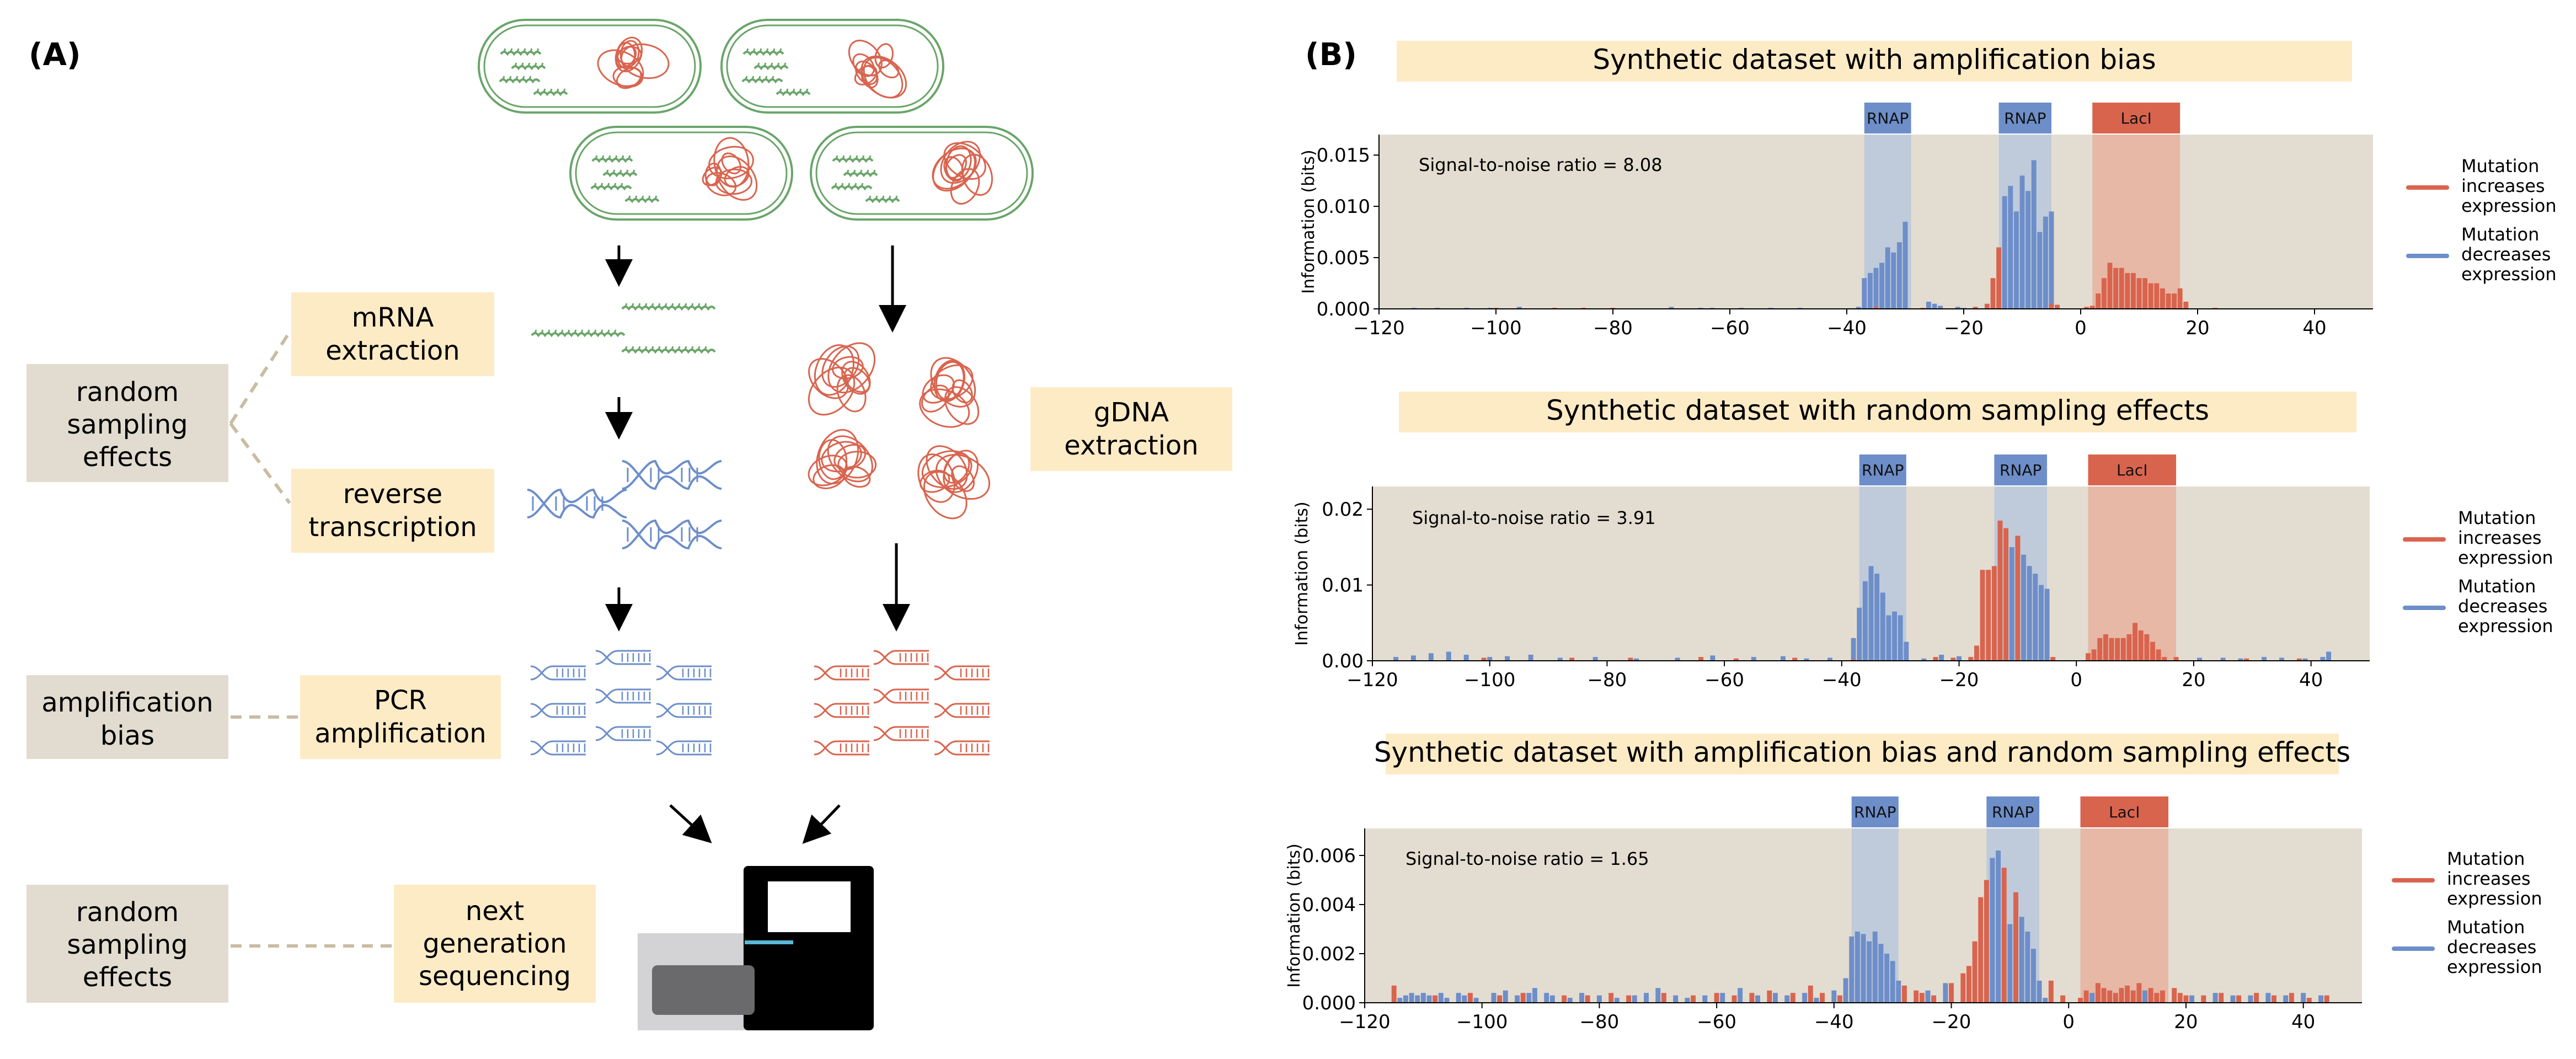  Describe the element at coordinates (1331, 55) in the screenshot. I see `panel-b-label: (B)` at that location.